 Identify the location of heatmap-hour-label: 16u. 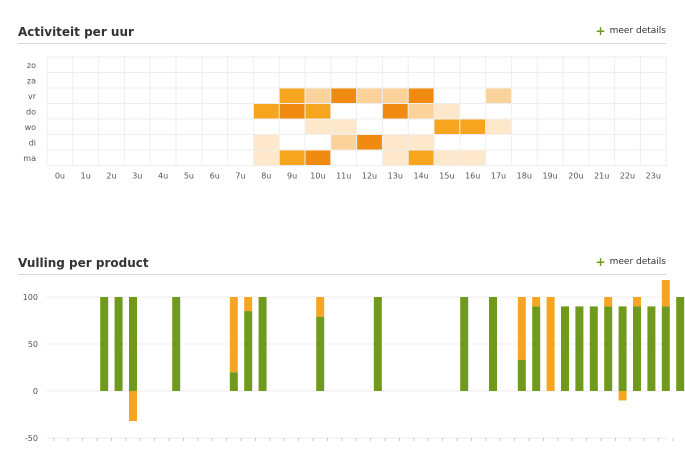
(472, 176).